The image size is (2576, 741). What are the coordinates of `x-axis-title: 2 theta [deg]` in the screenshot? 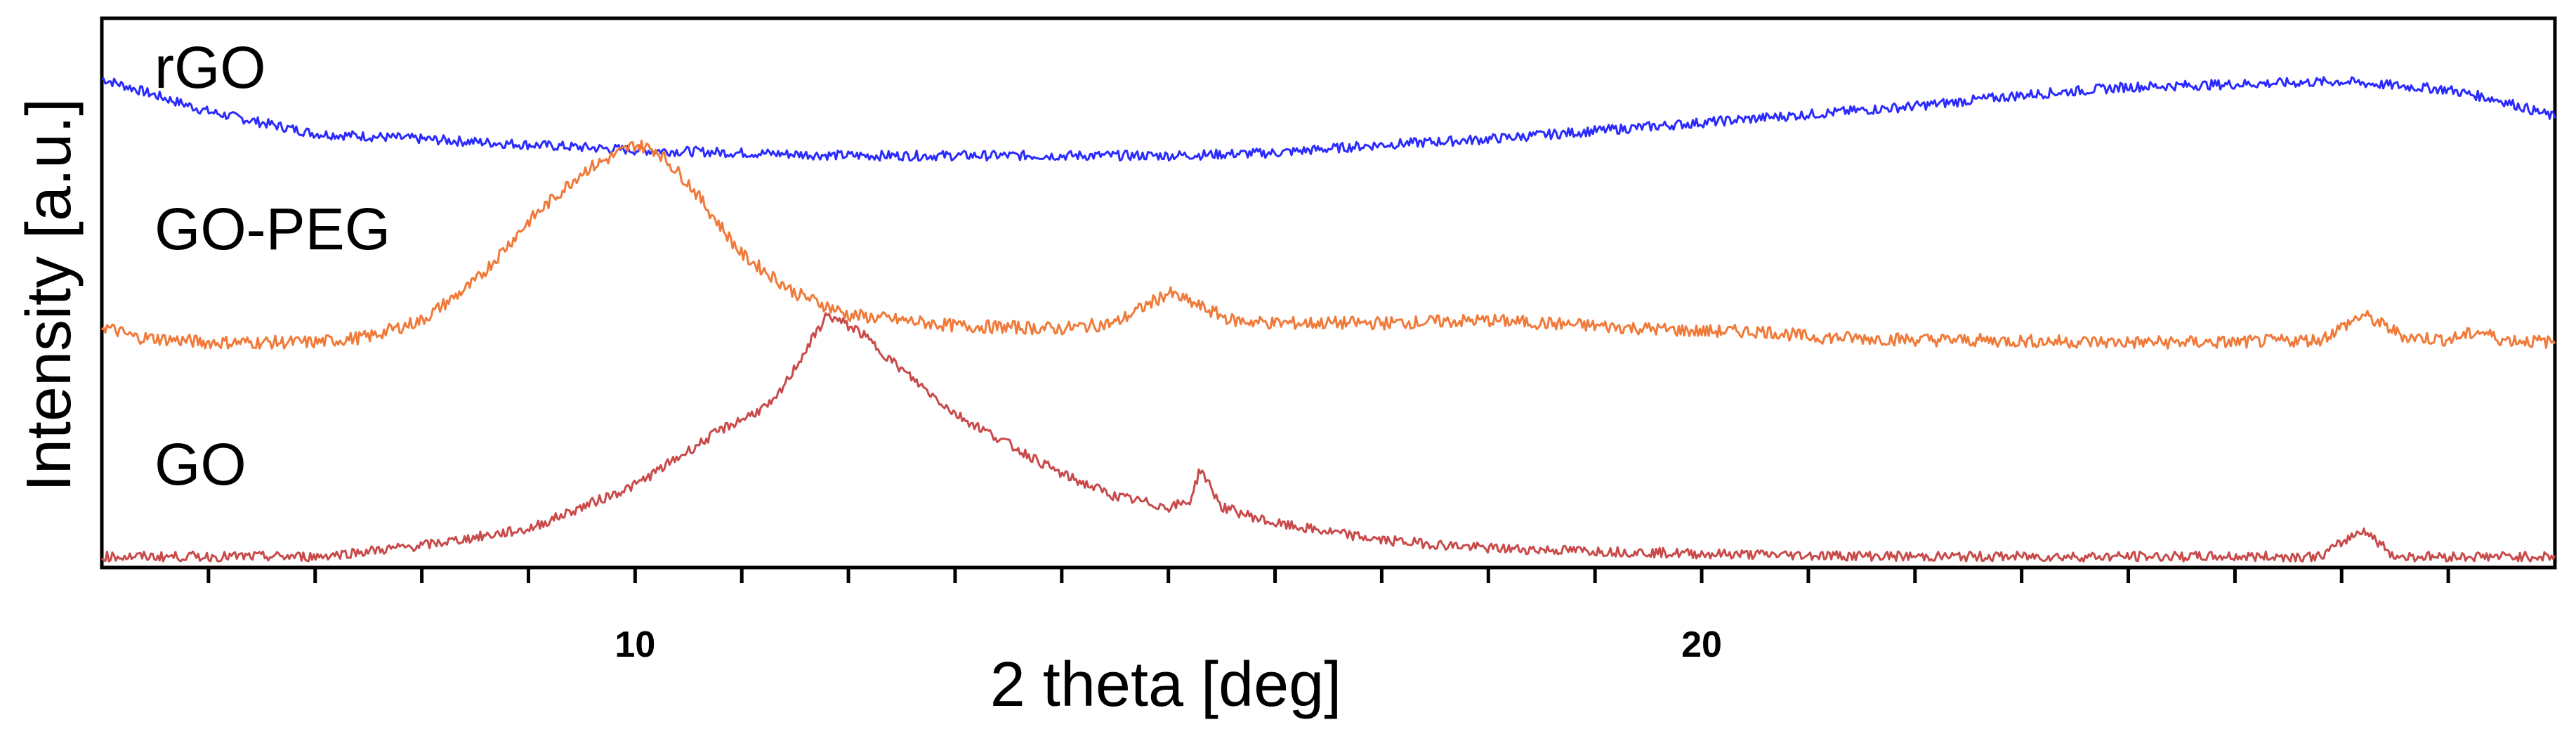 It's located at (1165, 685).